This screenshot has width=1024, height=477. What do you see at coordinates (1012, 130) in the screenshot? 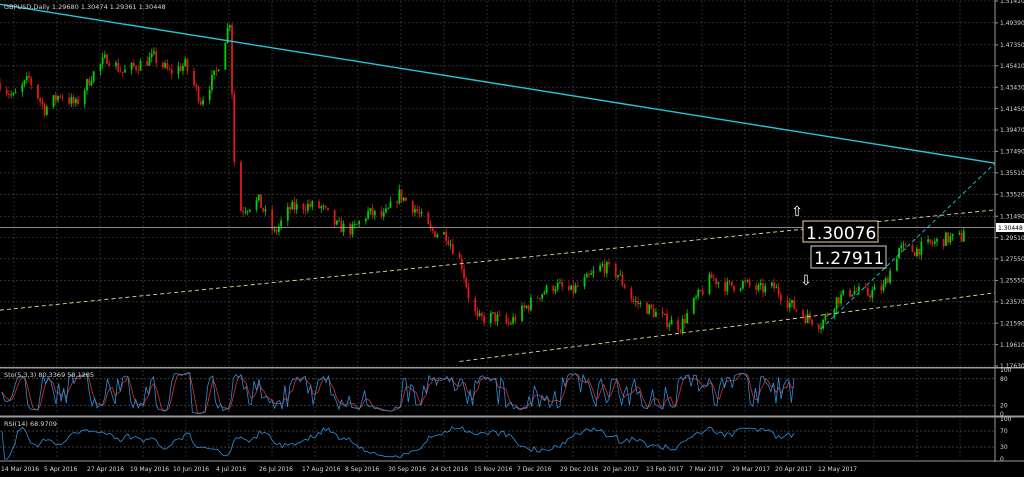
I see `price-tick-label: 1.39470` at bounding box center [1012, 130].